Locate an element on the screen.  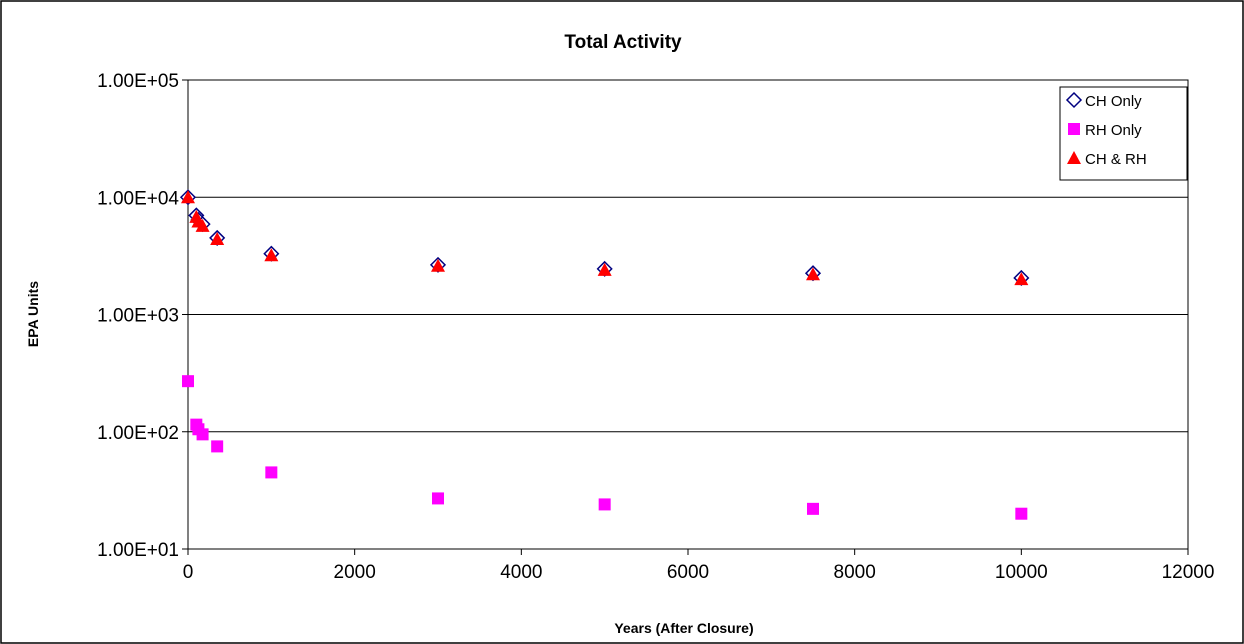
legend-label: RH Only is located at coordinates (1113, 130).